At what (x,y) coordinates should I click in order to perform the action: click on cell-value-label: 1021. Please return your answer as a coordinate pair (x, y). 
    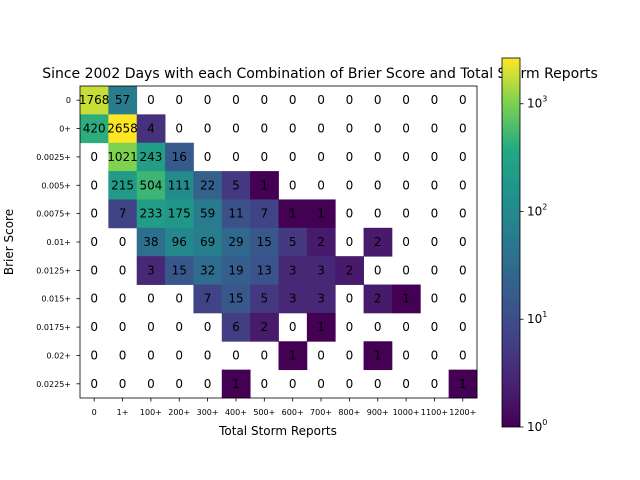
    Looking at the image, I should click on (122, 157).